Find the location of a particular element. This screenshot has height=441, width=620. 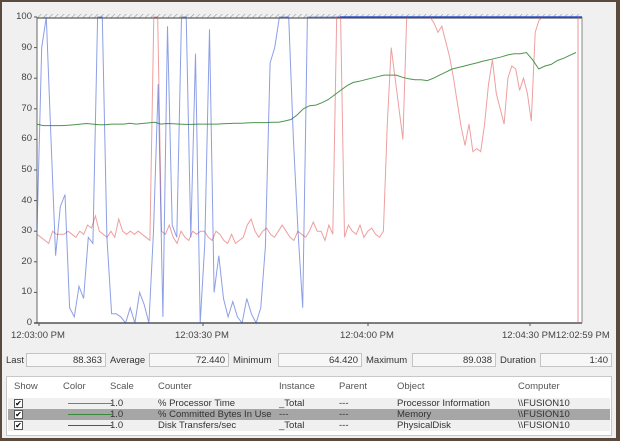

header-computer: Computer is located at coordinates (539, 386).